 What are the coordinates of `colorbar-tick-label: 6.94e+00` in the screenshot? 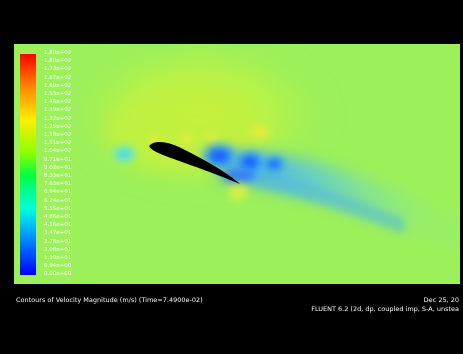 It's located at (58, 266).